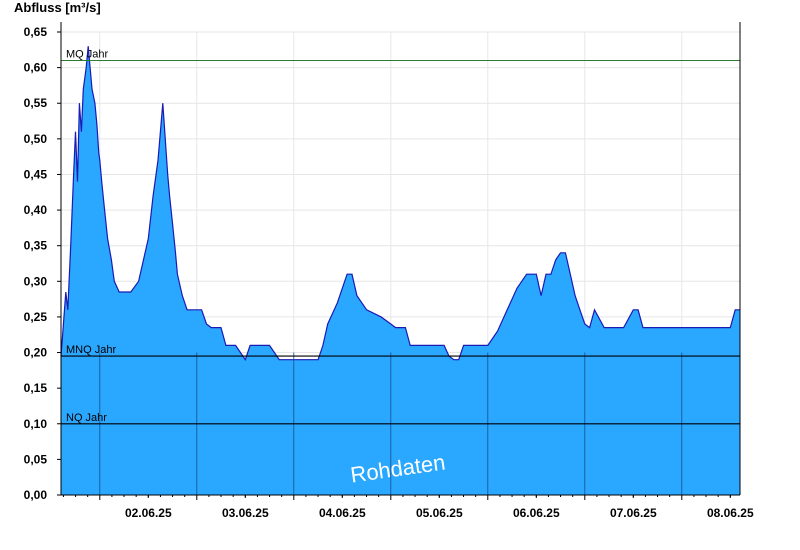  I want to click on y-tick-label: 0,30, so click(36, 281).